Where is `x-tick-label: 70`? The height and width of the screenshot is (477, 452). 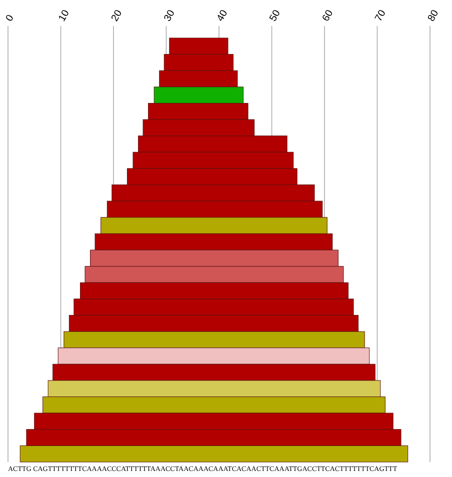
x-tick-label: 70 is located at coordinates (381, 16).